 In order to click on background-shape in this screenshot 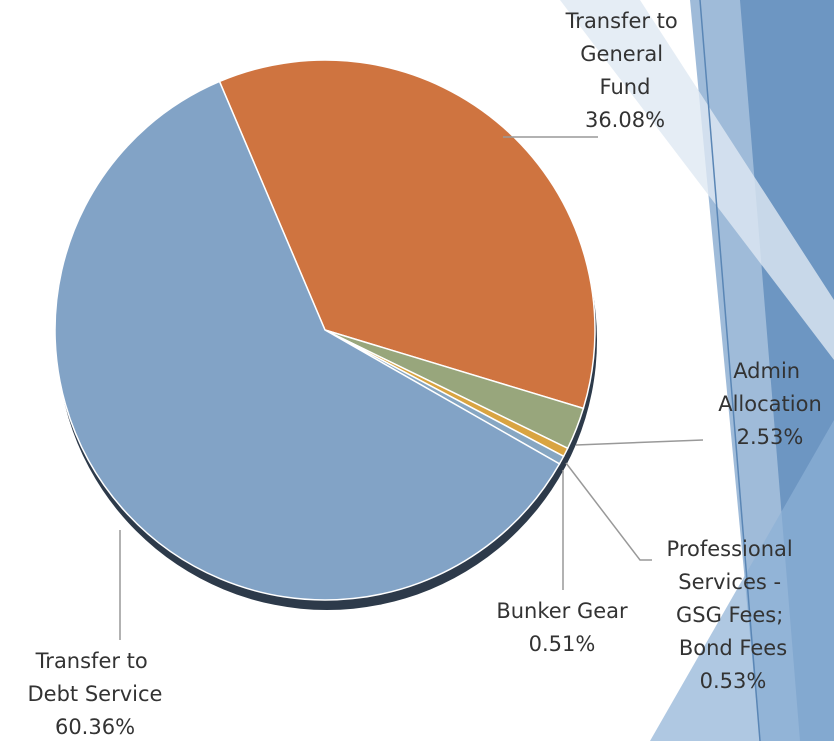, I will do `click(742, 580)`.